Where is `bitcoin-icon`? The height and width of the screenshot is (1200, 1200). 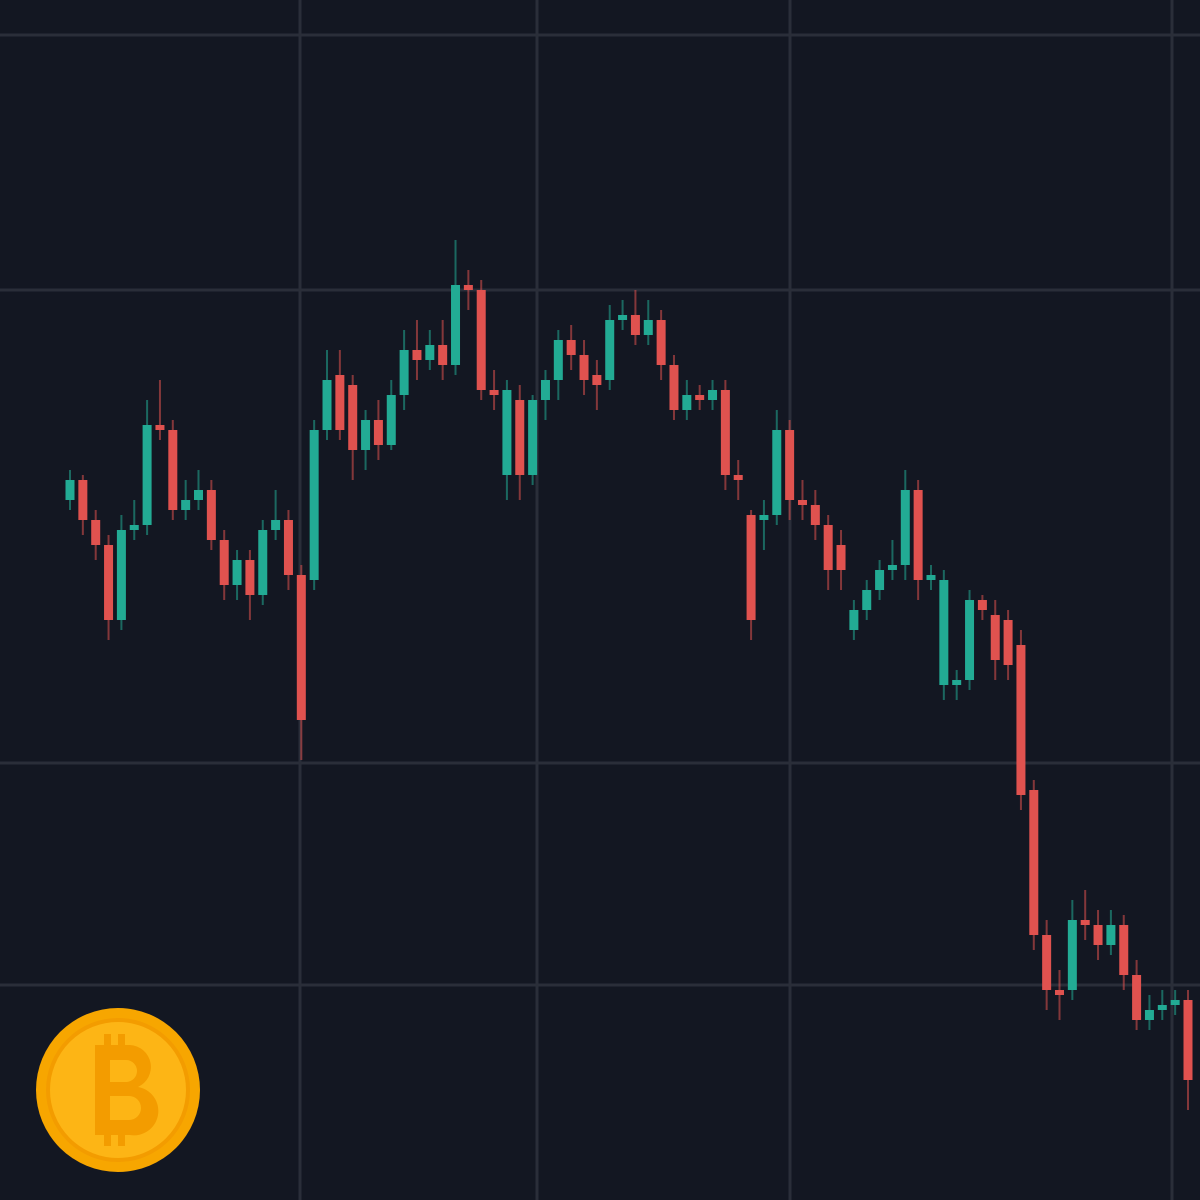 bitcoin-icon is located at coordinates (118, 1090).